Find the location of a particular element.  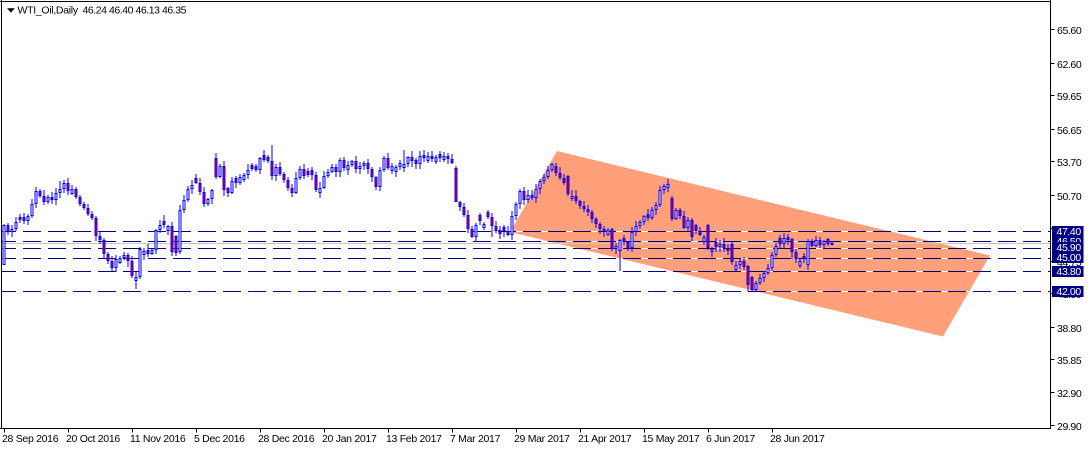

svg-text: 46.24 46.40 46.13 46.35 is located at coordinates (135, 11).